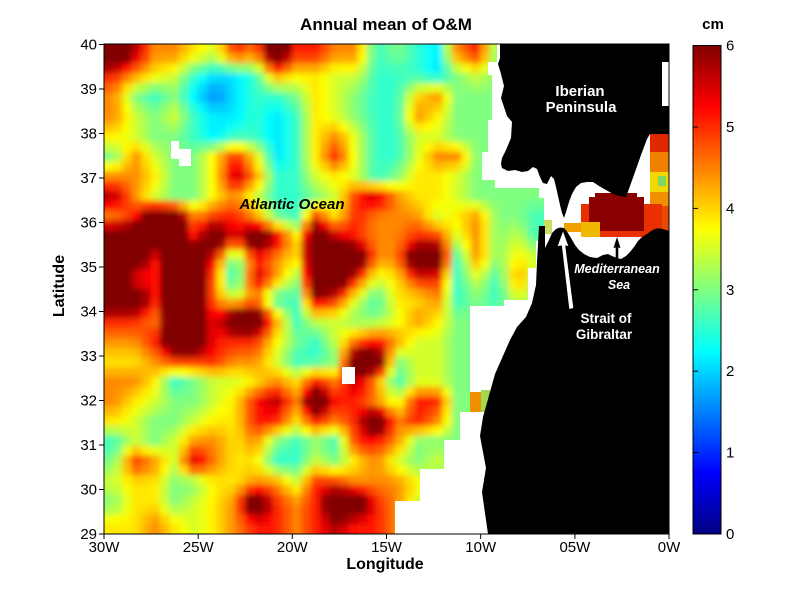  Describe the element at coordinates (386, 24) in the screenshot. I see `svg-text: Annual mean of O&M` at that location.